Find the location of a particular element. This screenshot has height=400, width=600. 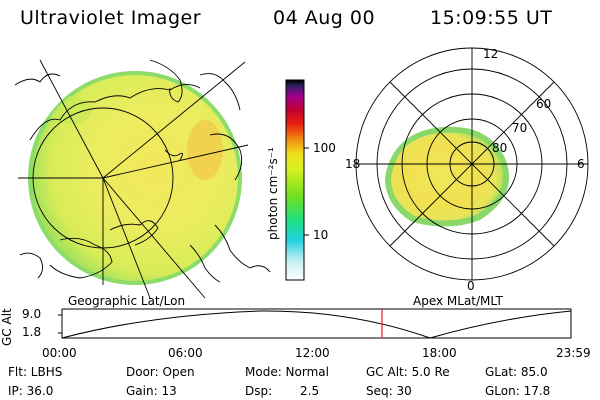

altitude-ylabel: GC Alt is located at coordinates (7, 327).